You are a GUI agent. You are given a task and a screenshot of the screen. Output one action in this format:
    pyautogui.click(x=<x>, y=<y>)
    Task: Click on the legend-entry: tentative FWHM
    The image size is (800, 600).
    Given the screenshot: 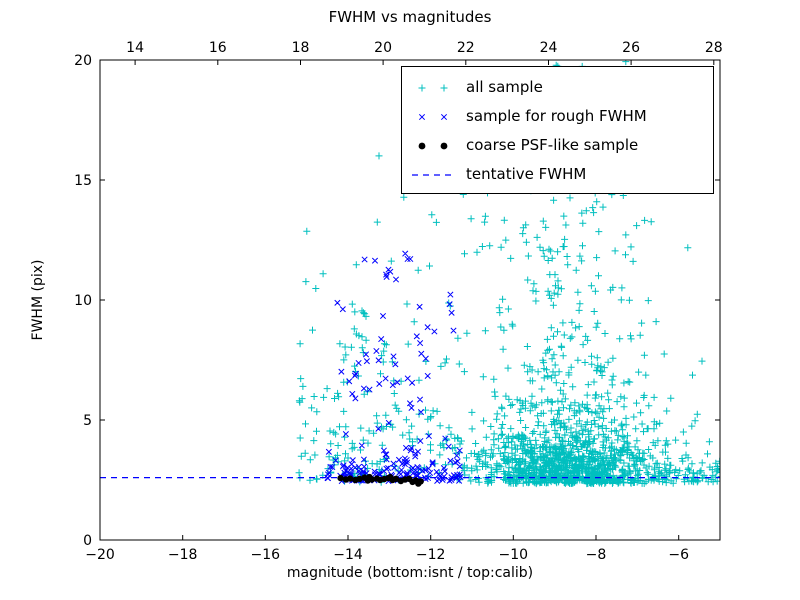 What is the action you would take?
    pyautogui.click(x=561, y=174)
    